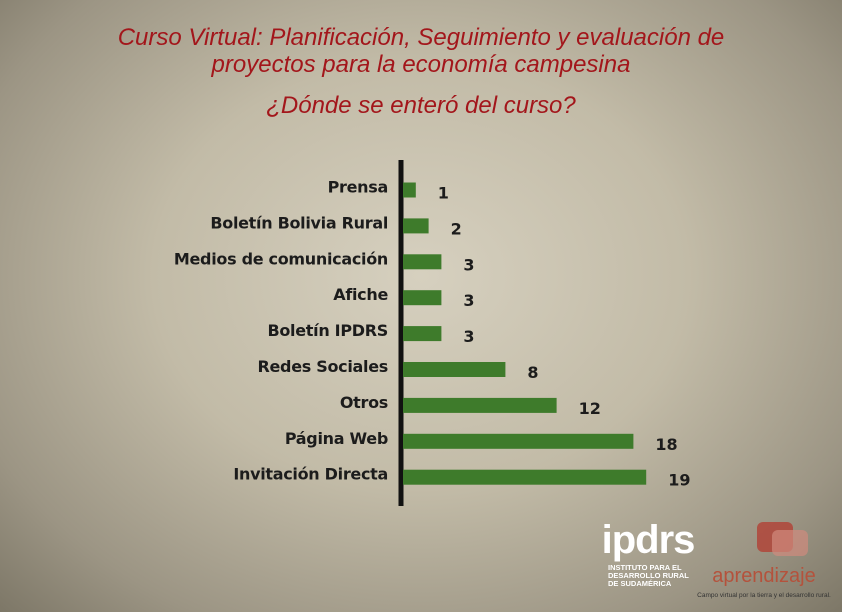  Describe the element at coordinates (360, 294) in the screenshot. I see `category-label: Afiche` at that location.